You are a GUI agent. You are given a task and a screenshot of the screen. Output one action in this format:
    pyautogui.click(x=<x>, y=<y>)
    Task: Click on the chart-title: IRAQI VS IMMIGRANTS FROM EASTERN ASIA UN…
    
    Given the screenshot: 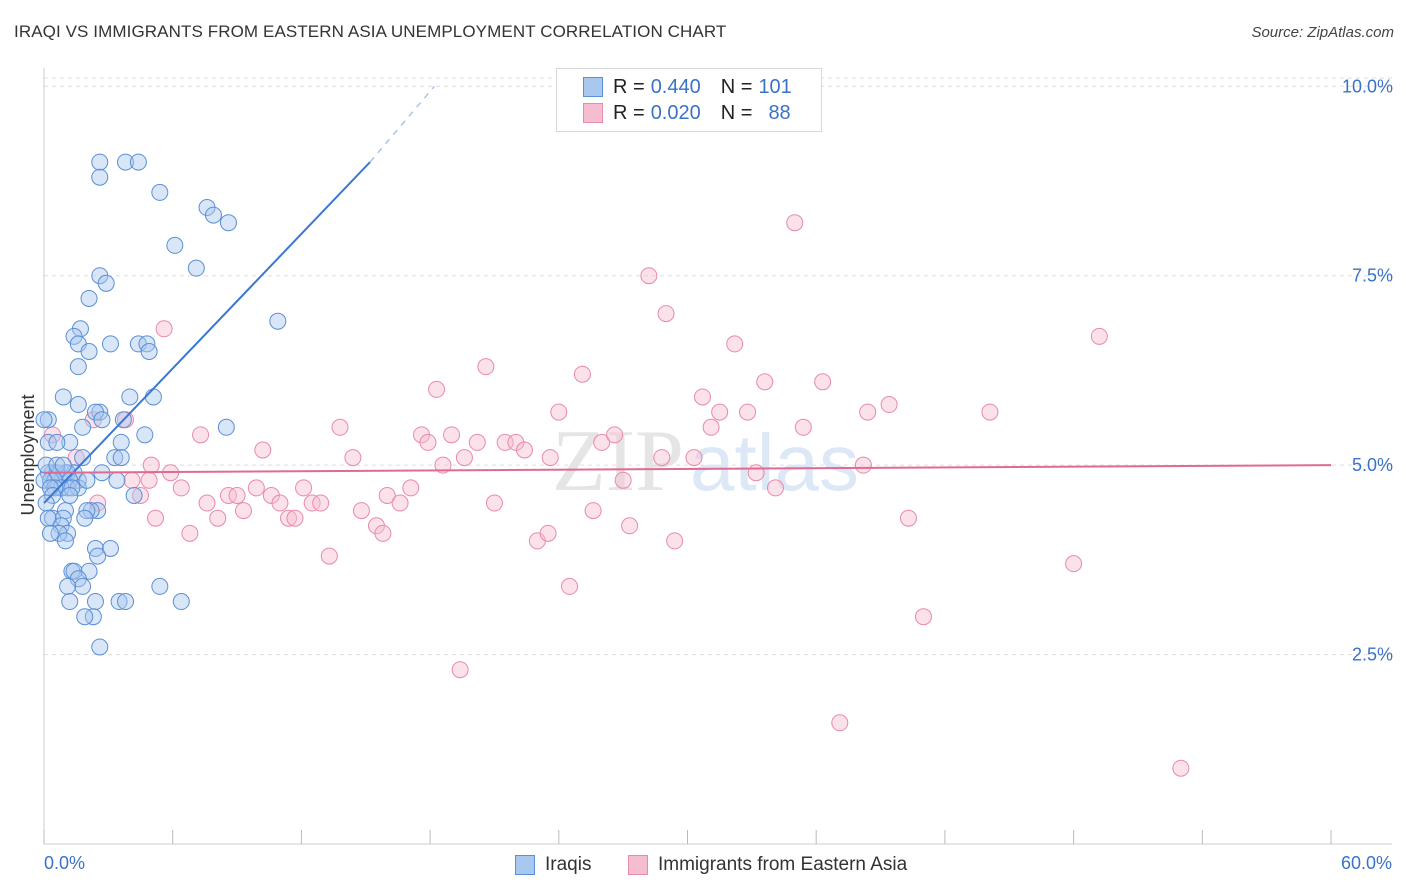 What is the action you would take?
    pyautogui.click(x=370, y=31)
    